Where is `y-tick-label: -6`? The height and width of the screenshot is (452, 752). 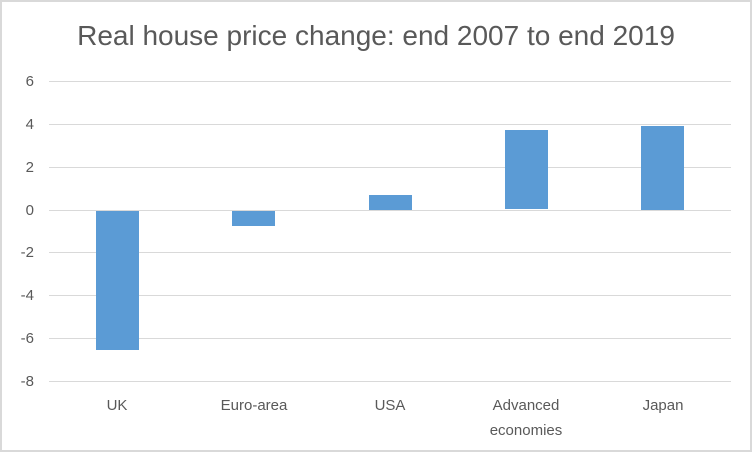 y-tick-label: -6 is located at coordinates (27, 338).